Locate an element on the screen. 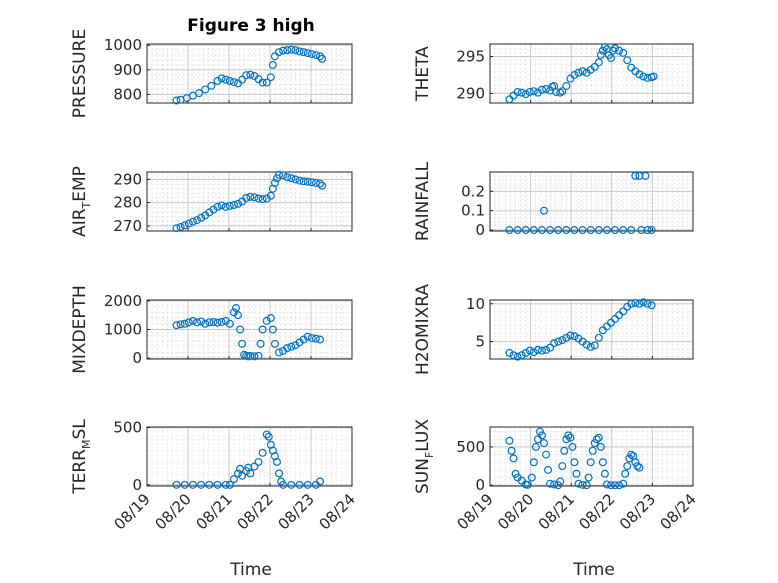 The image size is (778, 583). y-tick-label: 10 is located at coordinates (475, 304).